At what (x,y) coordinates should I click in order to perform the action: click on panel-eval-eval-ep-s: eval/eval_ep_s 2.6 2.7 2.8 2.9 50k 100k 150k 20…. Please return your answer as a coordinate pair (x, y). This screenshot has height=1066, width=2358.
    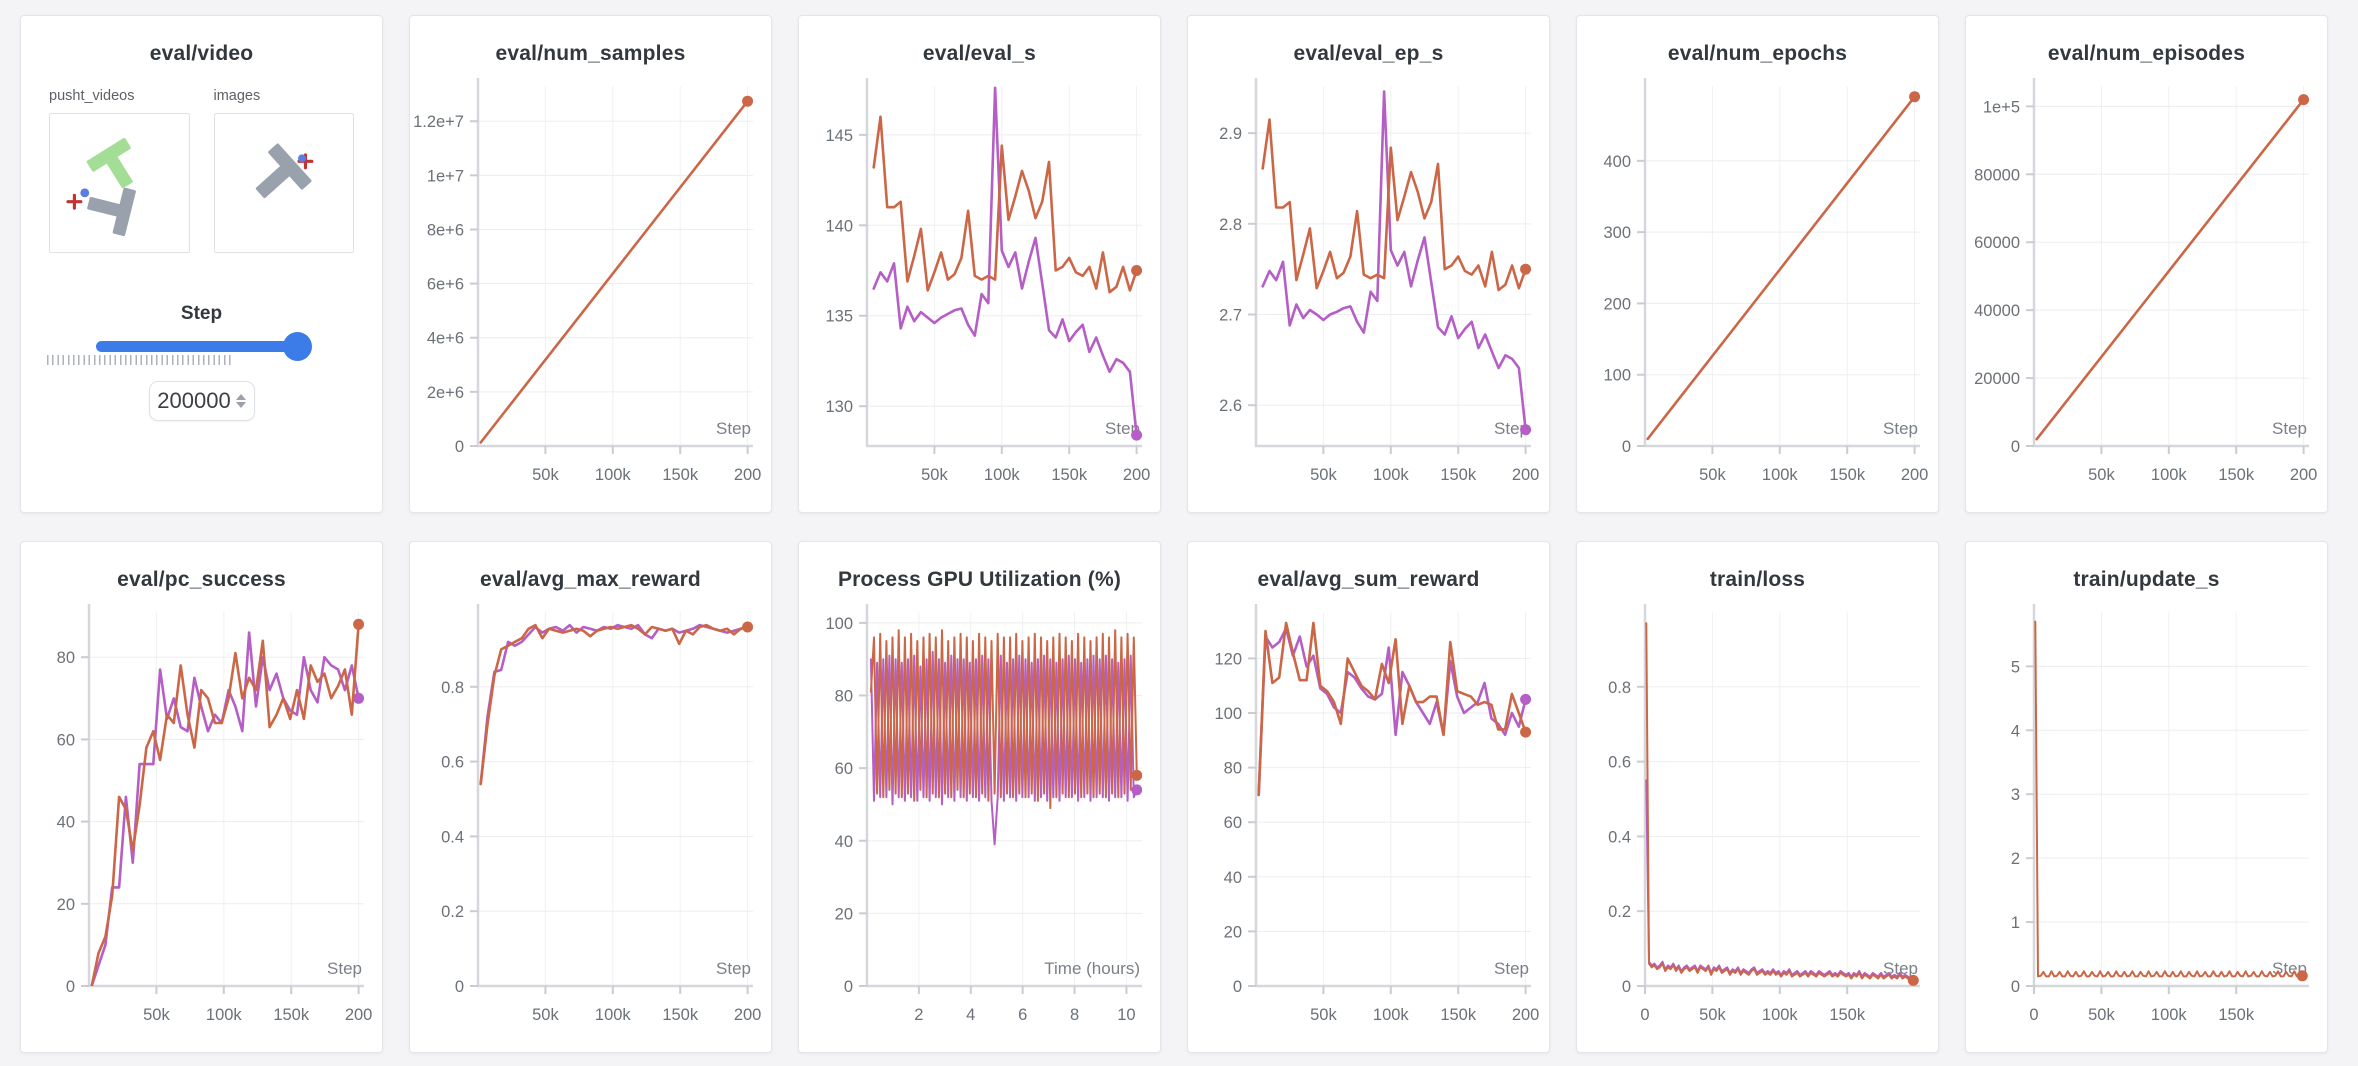
    Looking at the image, I should click on (1368, 264).